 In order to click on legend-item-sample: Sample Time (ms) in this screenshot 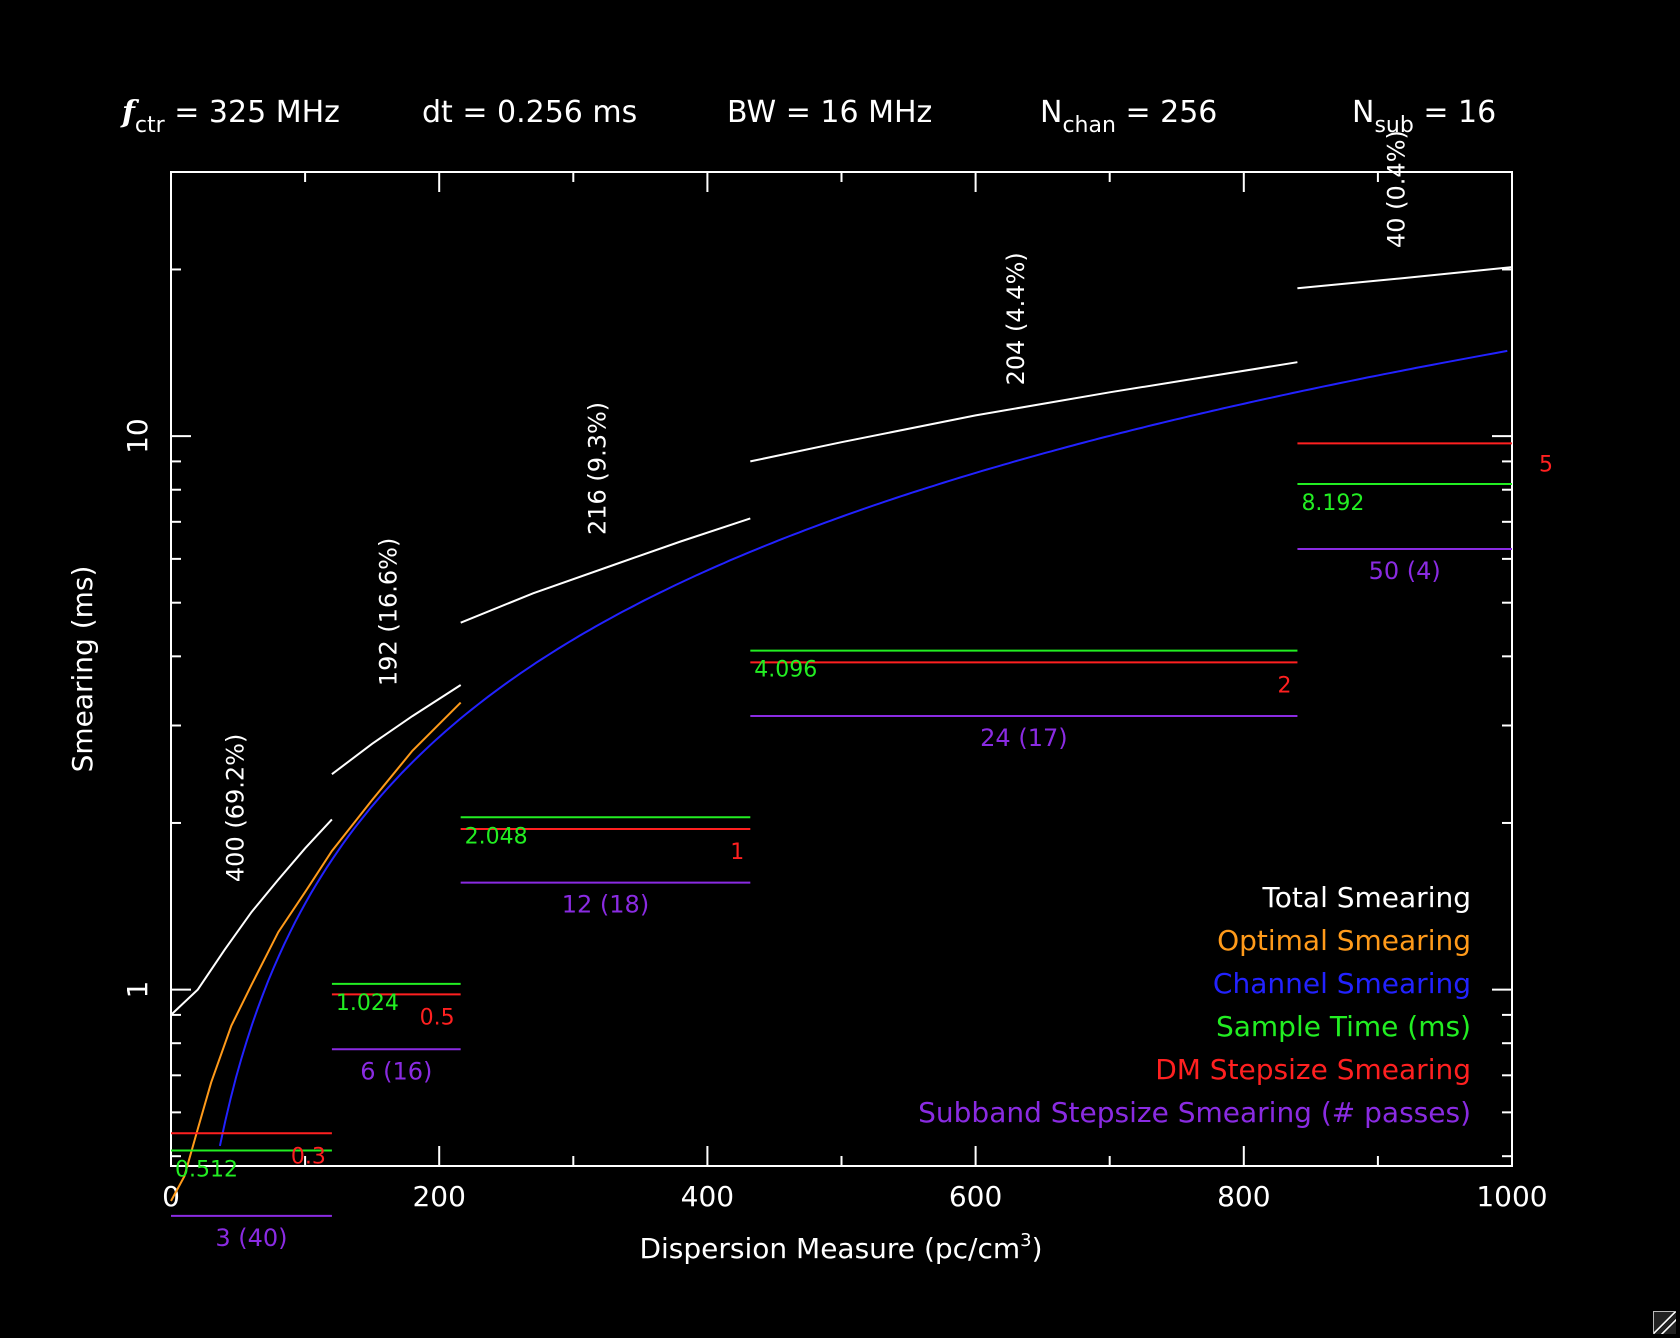, I will do `click(1343, 1026)`.